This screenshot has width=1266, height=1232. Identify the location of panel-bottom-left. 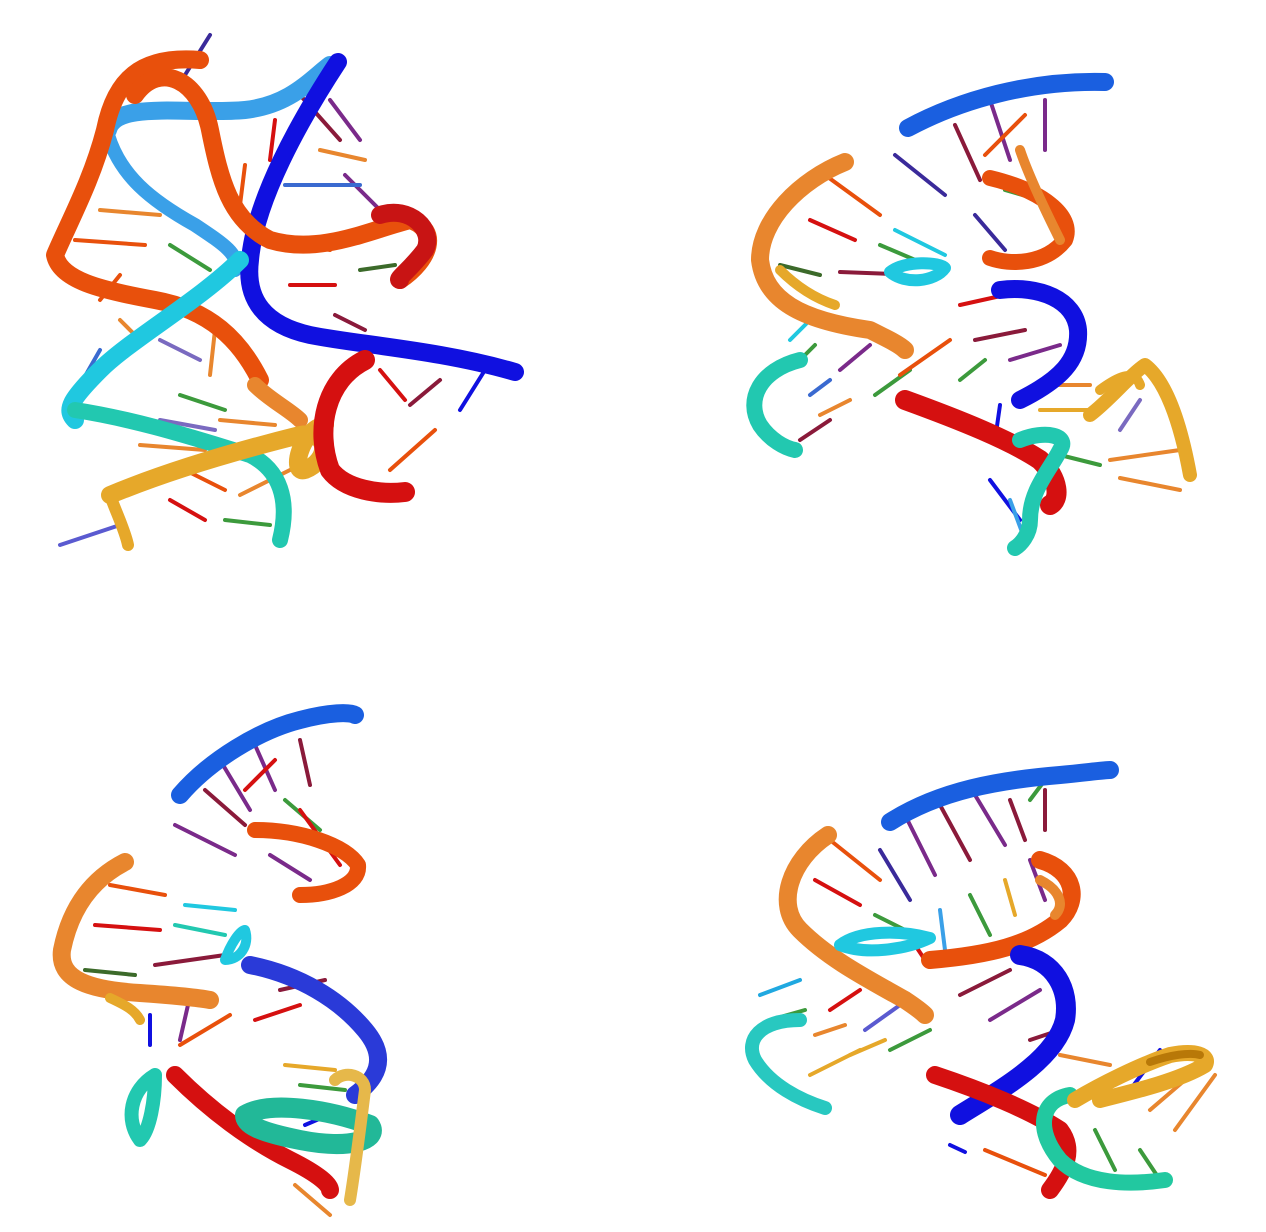
(220, 960).